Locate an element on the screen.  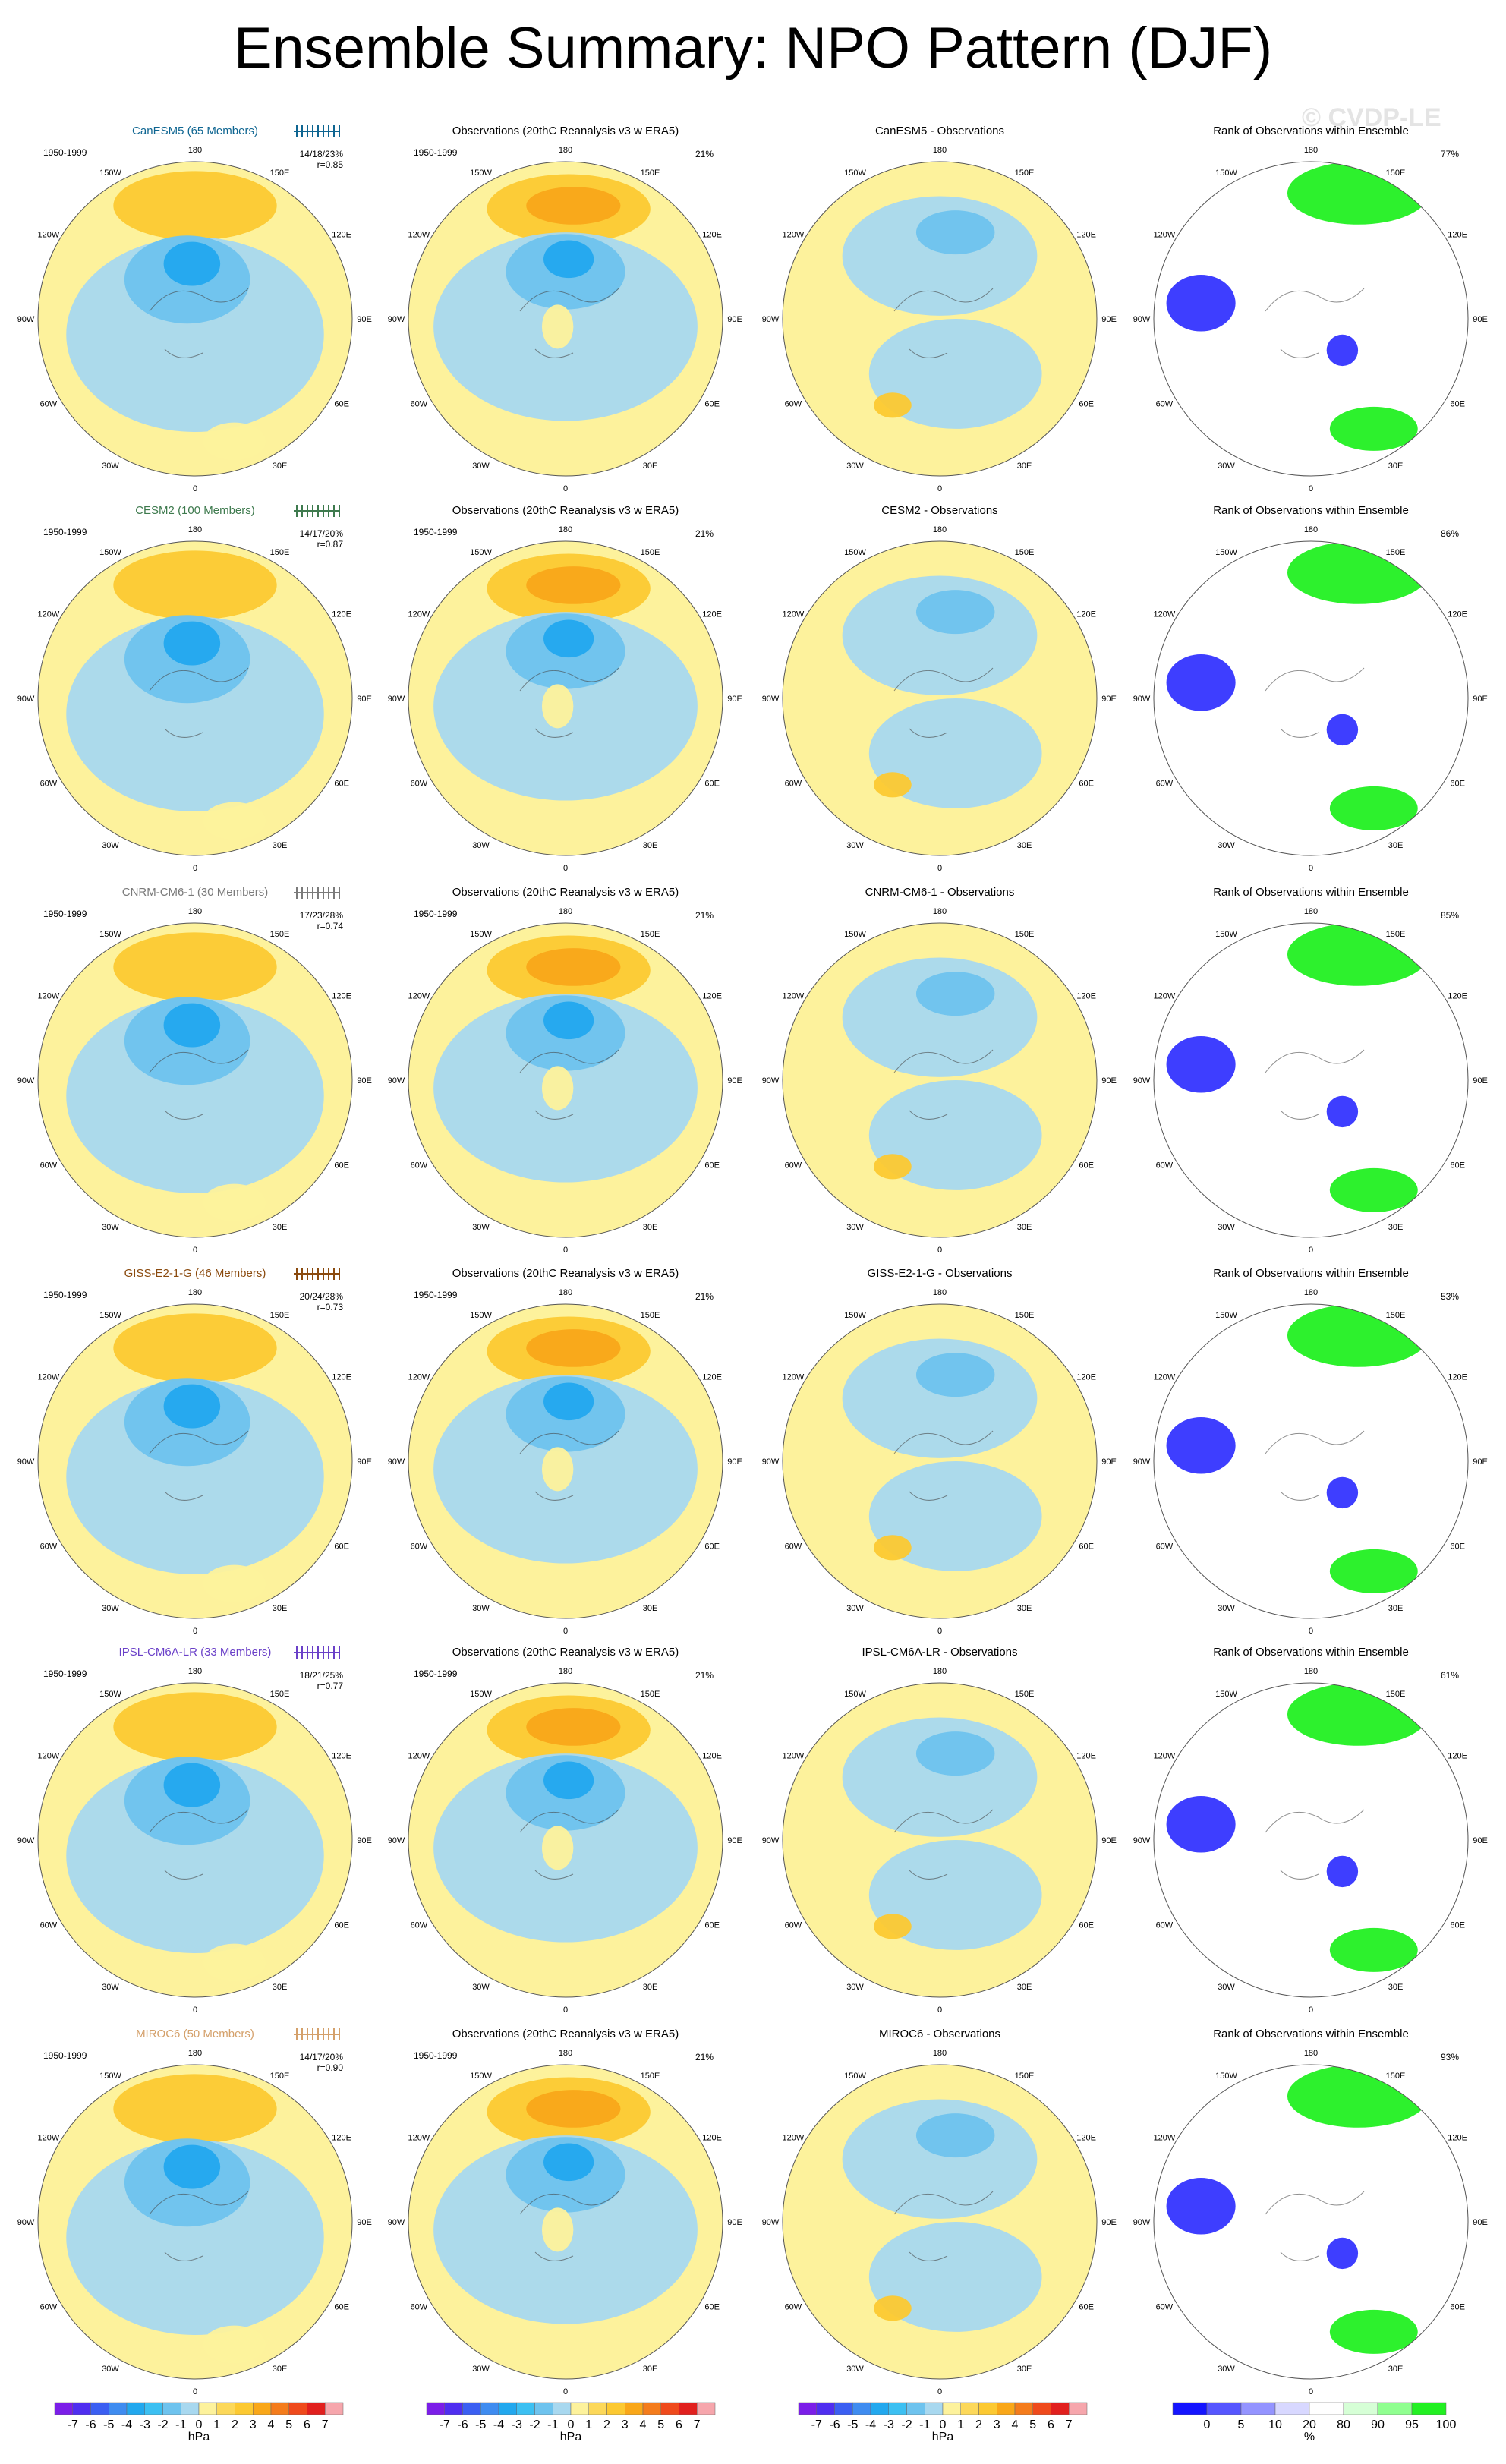
colorbar-tick-label: 6 is located at coordinates (679, 2424).